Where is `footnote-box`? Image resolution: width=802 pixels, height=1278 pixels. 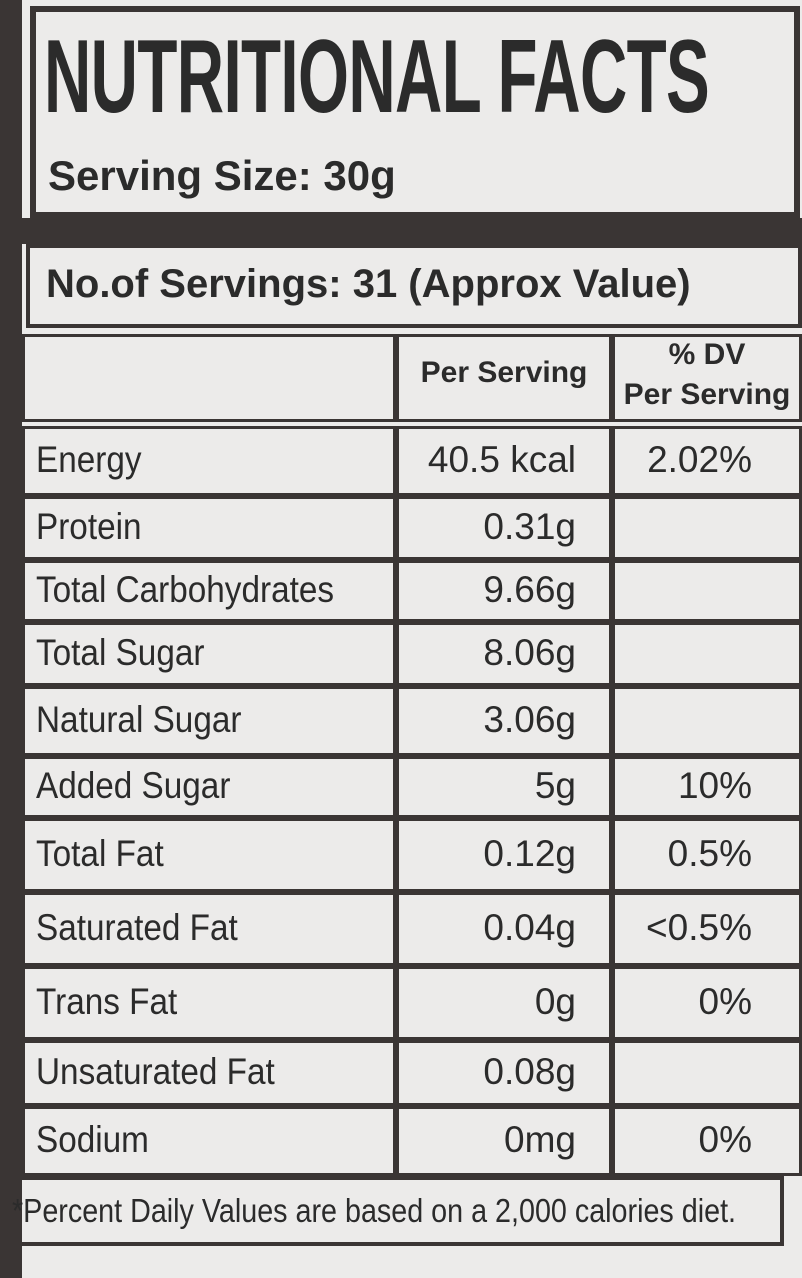
footnote-box is located at coordinates (401, 1211).